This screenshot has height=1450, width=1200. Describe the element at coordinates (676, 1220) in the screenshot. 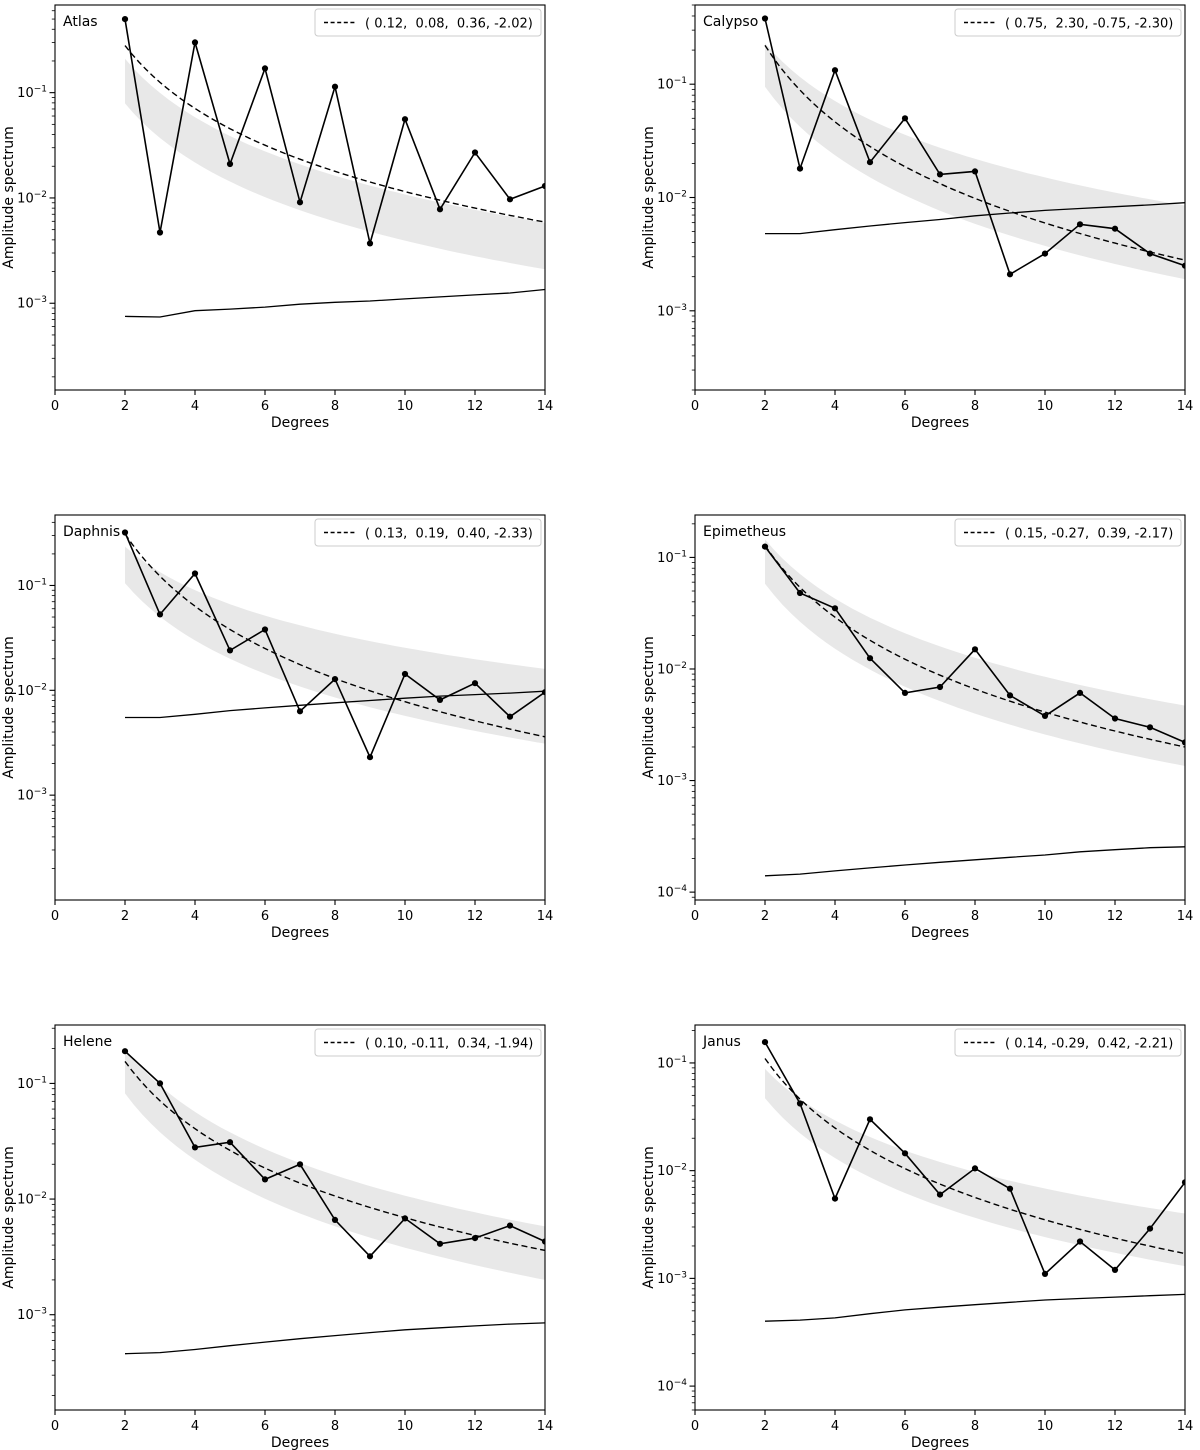

I see `y-axis-ticks: 10−110−210−310−4` at that location.